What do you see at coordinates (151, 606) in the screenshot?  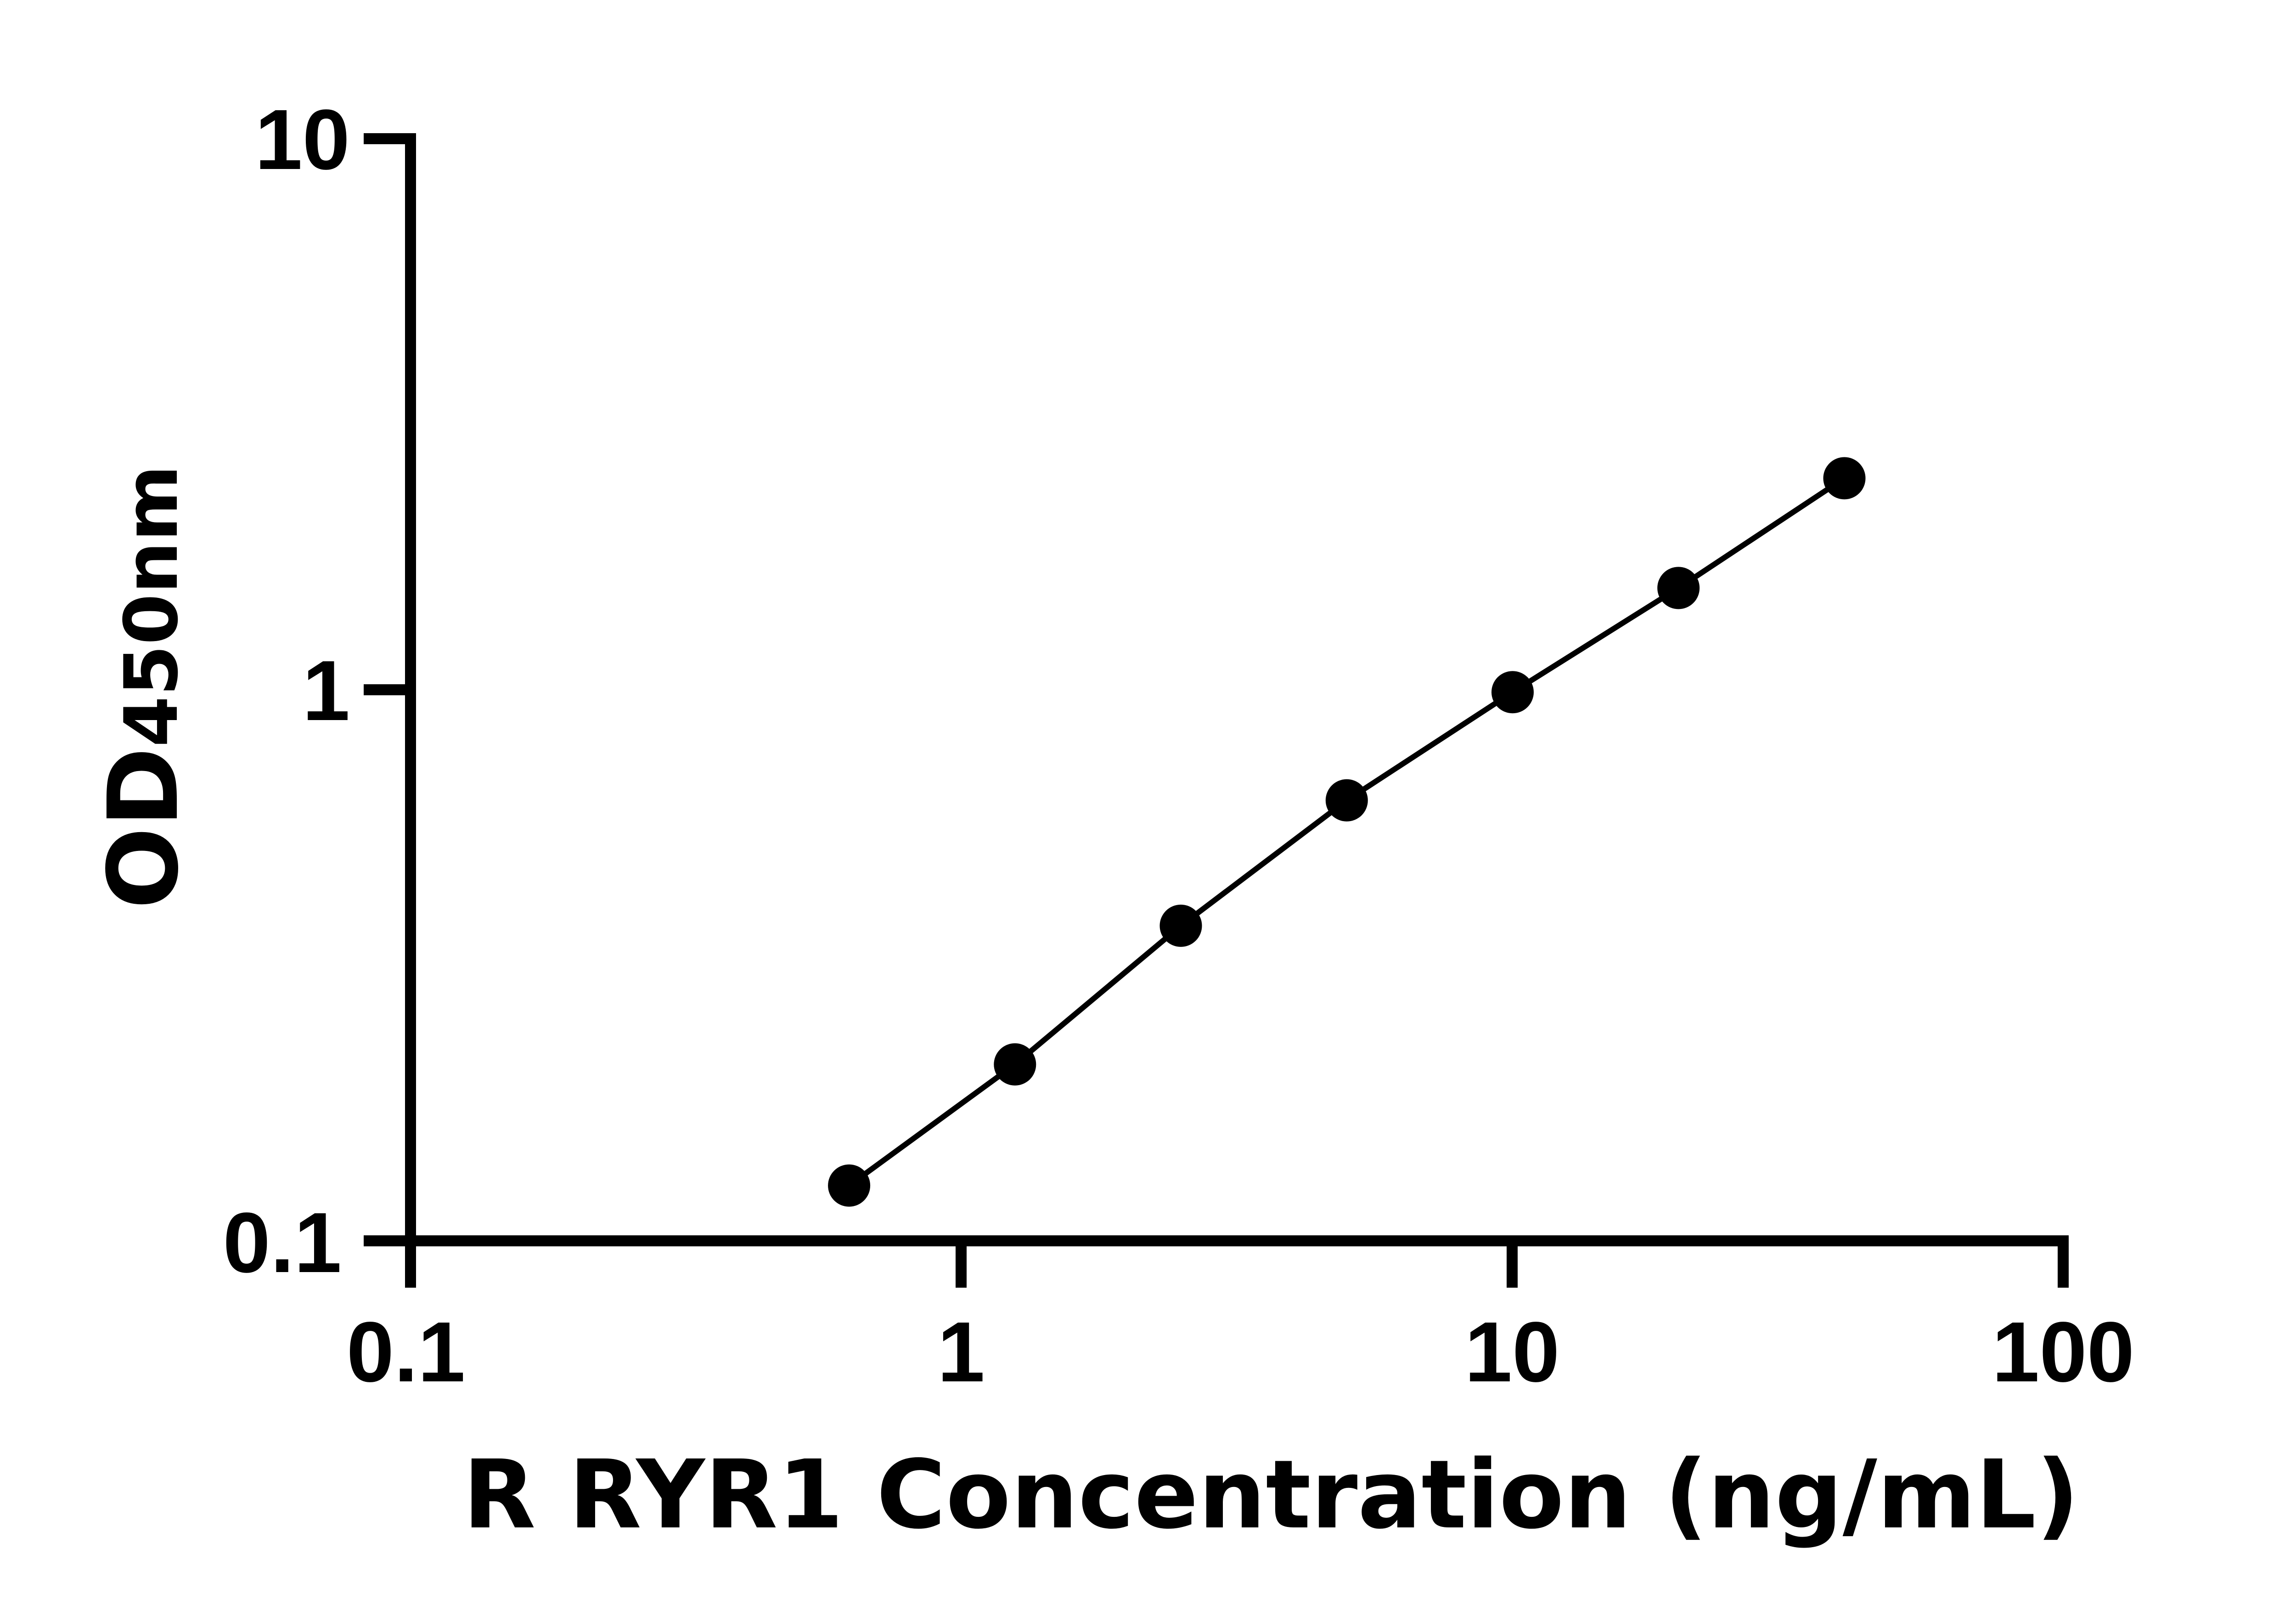 I see `y-axis-title-sub: 450nm` at bounding box center [151, 606].